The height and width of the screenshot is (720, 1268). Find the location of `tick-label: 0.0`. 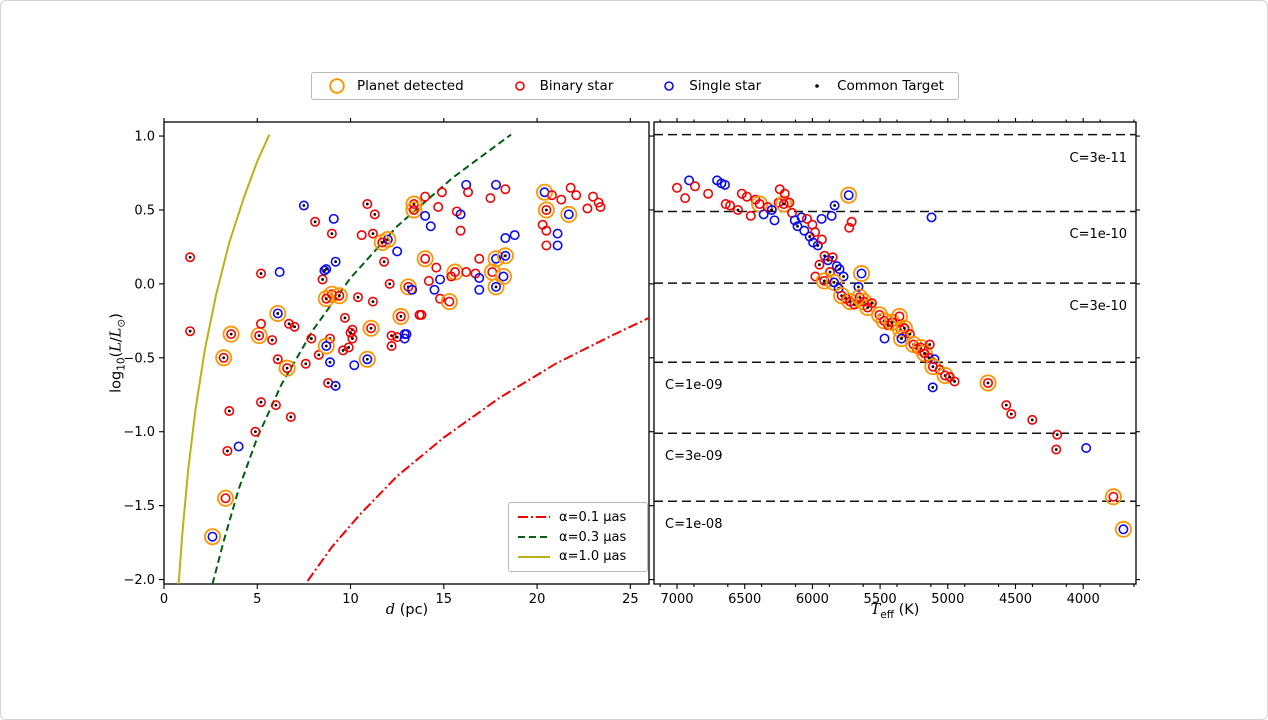

tick-label: 0.0 is located at coordinates (144, 284).